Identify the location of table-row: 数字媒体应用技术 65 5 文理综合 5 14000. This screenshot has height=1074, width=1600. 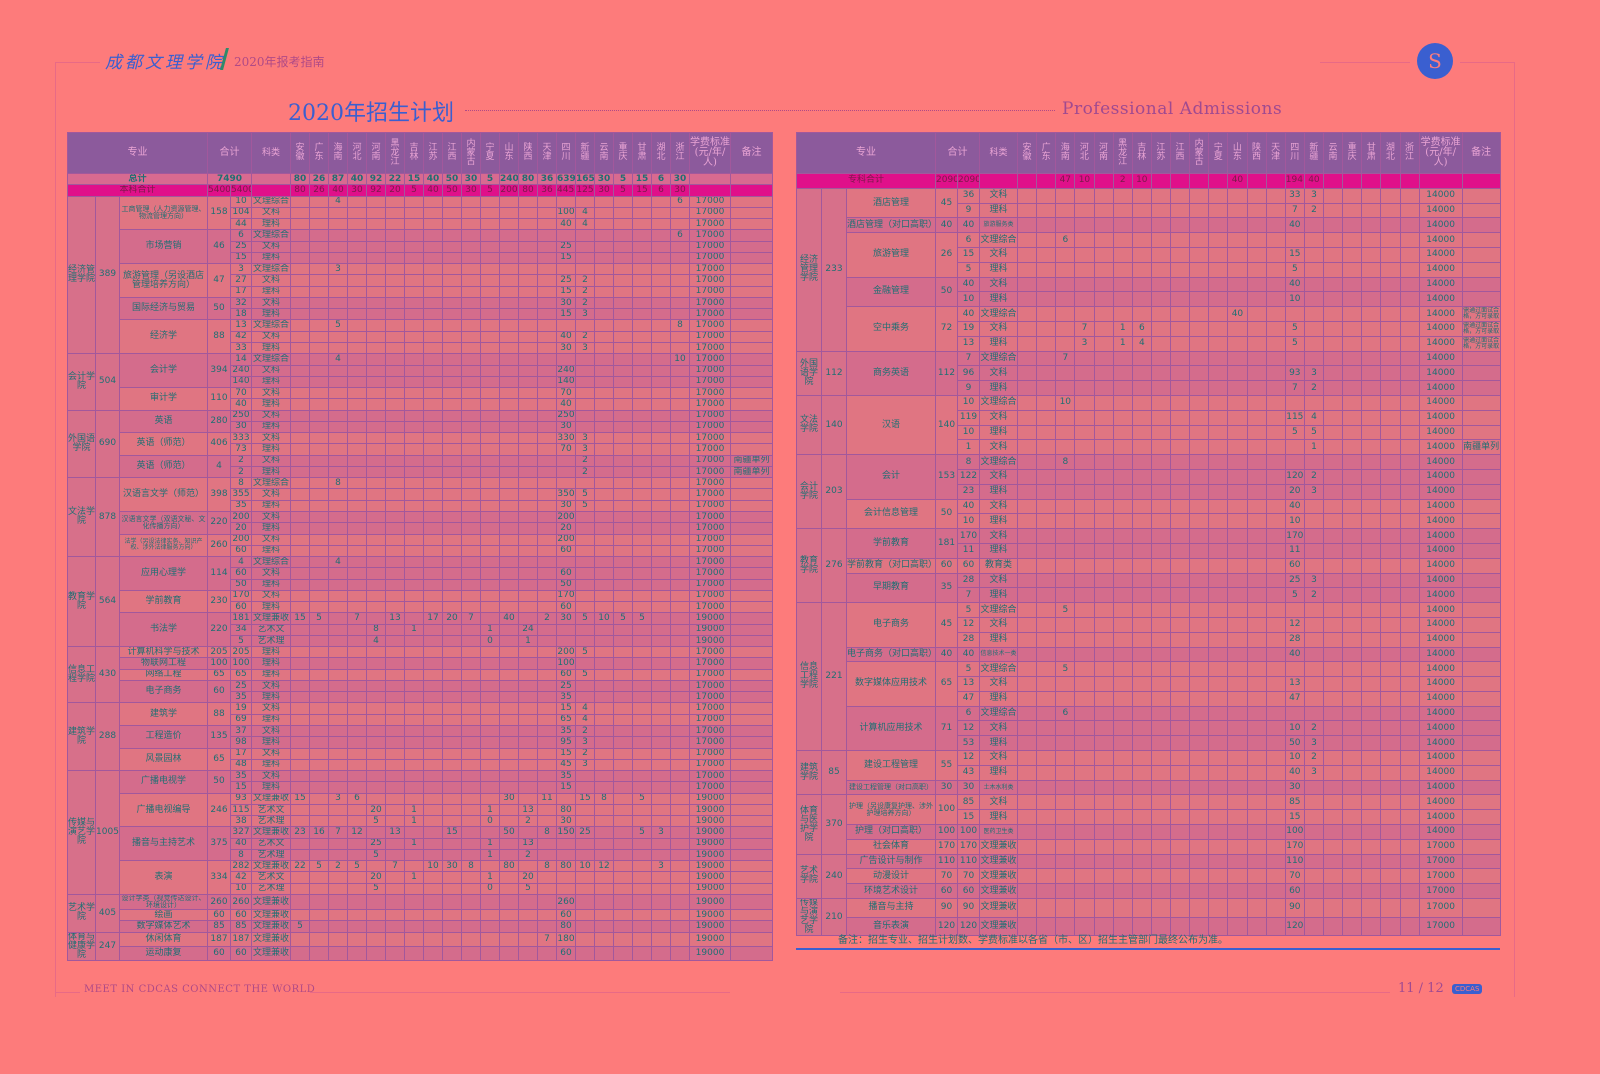
(1149, 684).